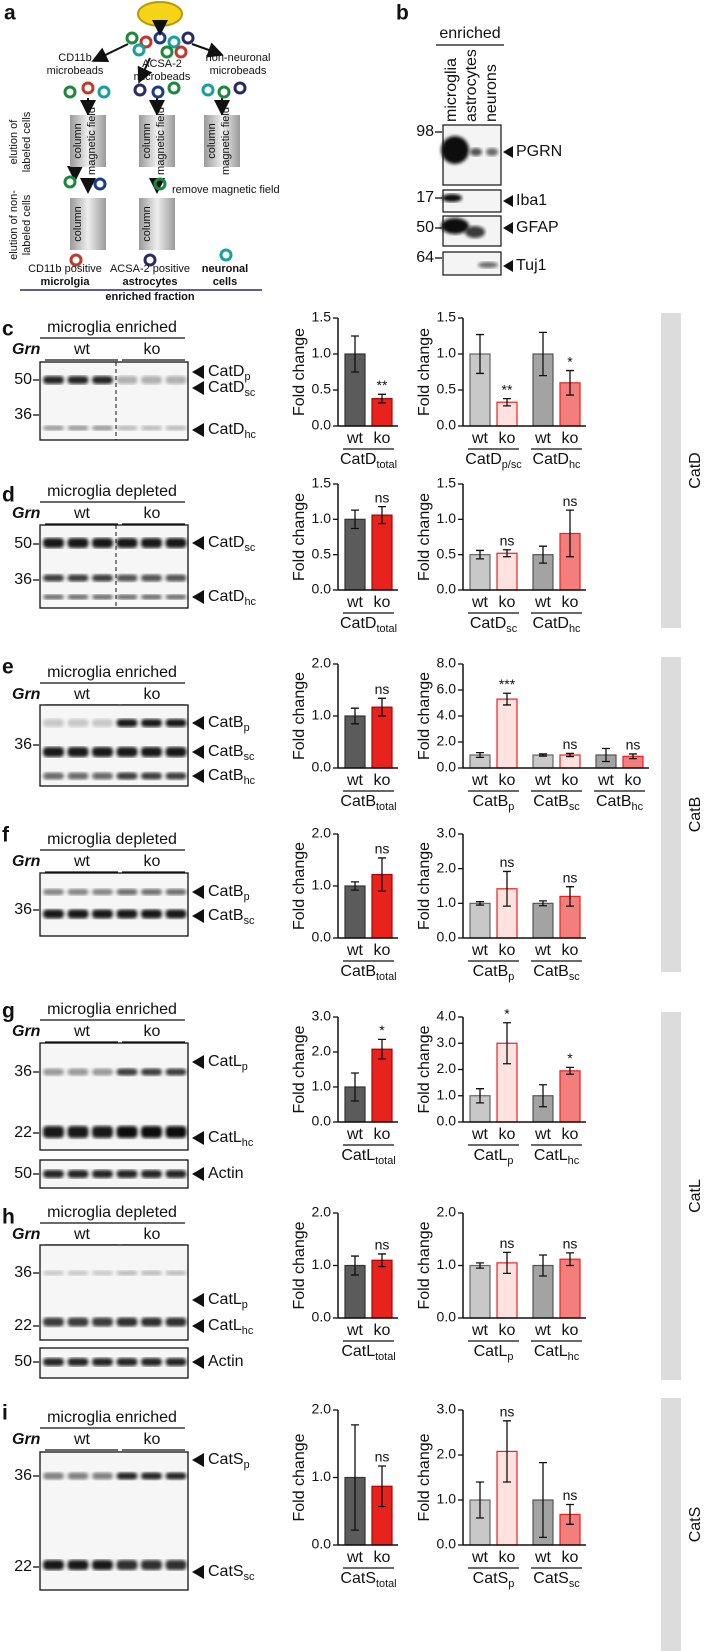 Image resolution: width=714 pixels, height=1651 pixels. I want to click on band-label: CatLp, so click(228, 1301).